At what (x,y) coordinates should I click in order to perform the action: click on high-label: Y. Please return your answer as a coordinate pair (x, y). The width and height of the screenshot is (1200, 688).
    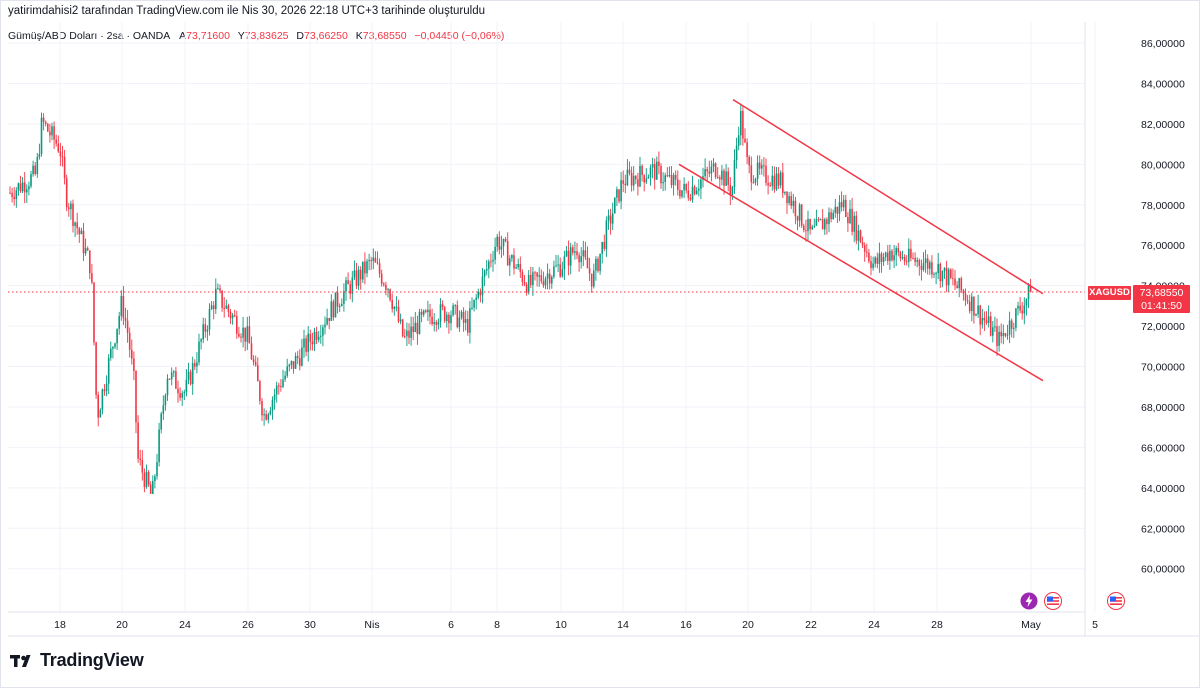
    Looking at the image, I should click on (241, 36).